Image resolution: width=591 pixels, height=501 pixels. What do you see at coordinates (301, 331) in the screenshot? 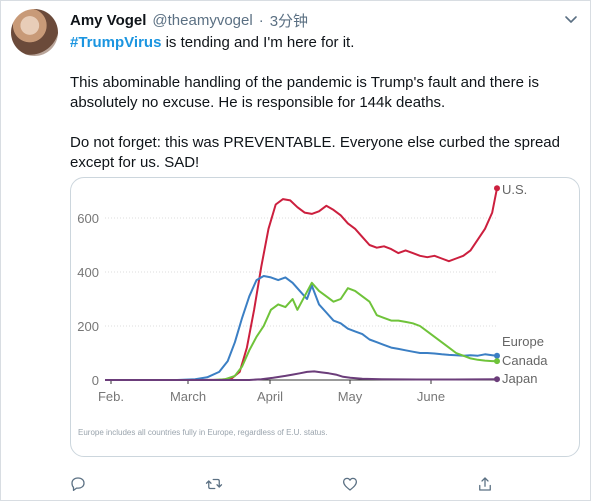
I see `series-line-canada` at bounding box center [301, 331].